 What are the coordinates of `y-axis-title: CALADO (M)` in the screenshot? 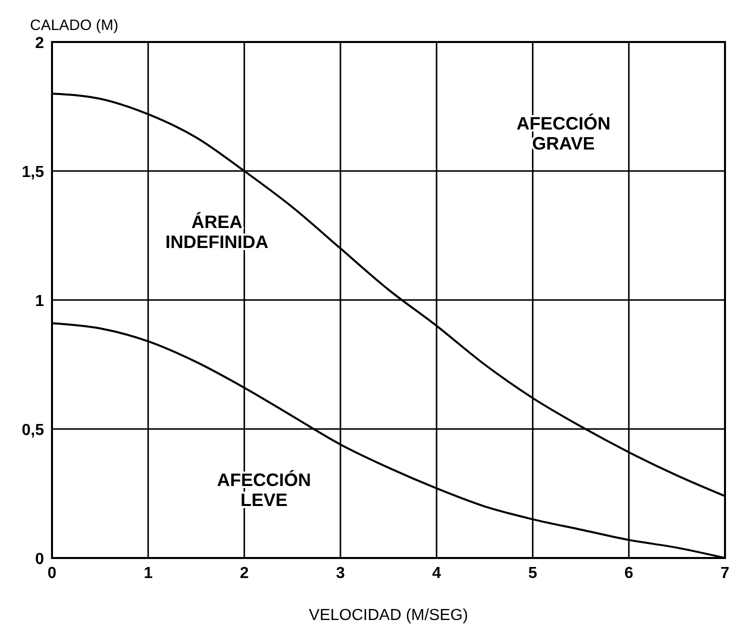 It's located at (74, 25).